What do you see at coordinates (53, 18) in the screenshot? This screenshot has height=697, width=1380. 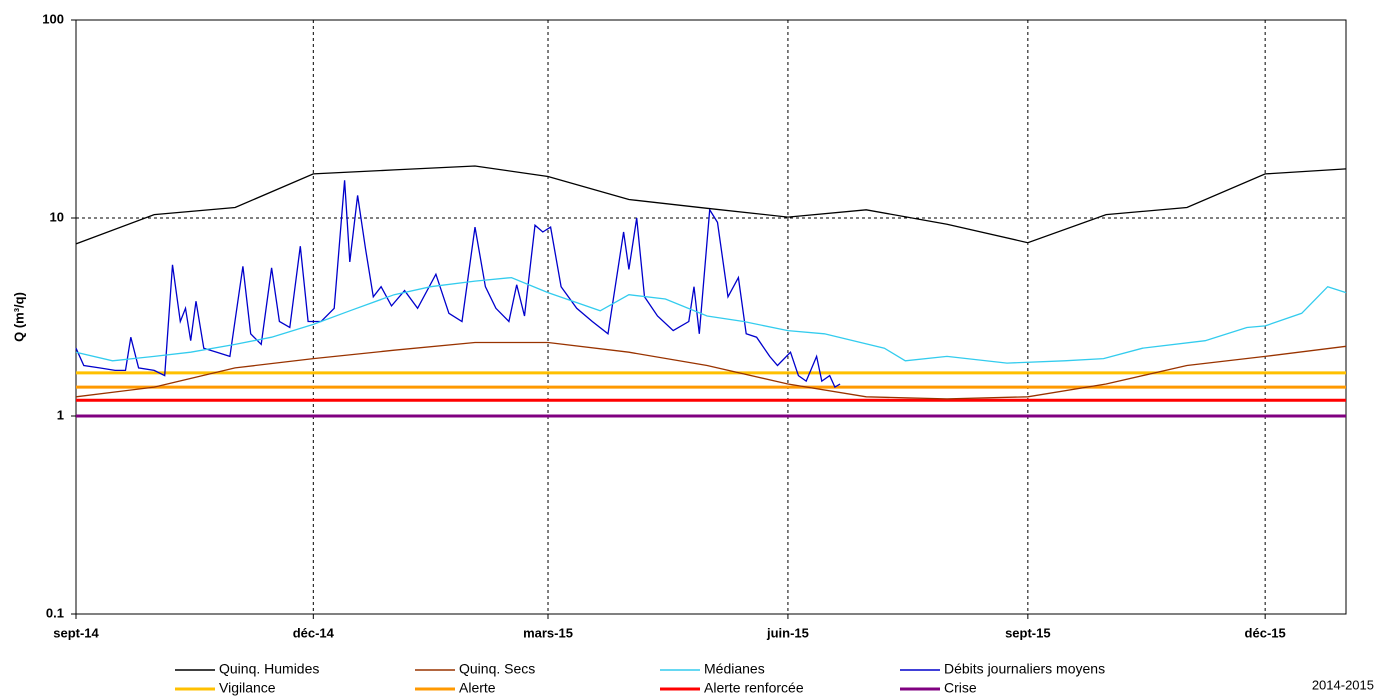 I see `y-tick-label: 100` at bounding box center [53, 18].